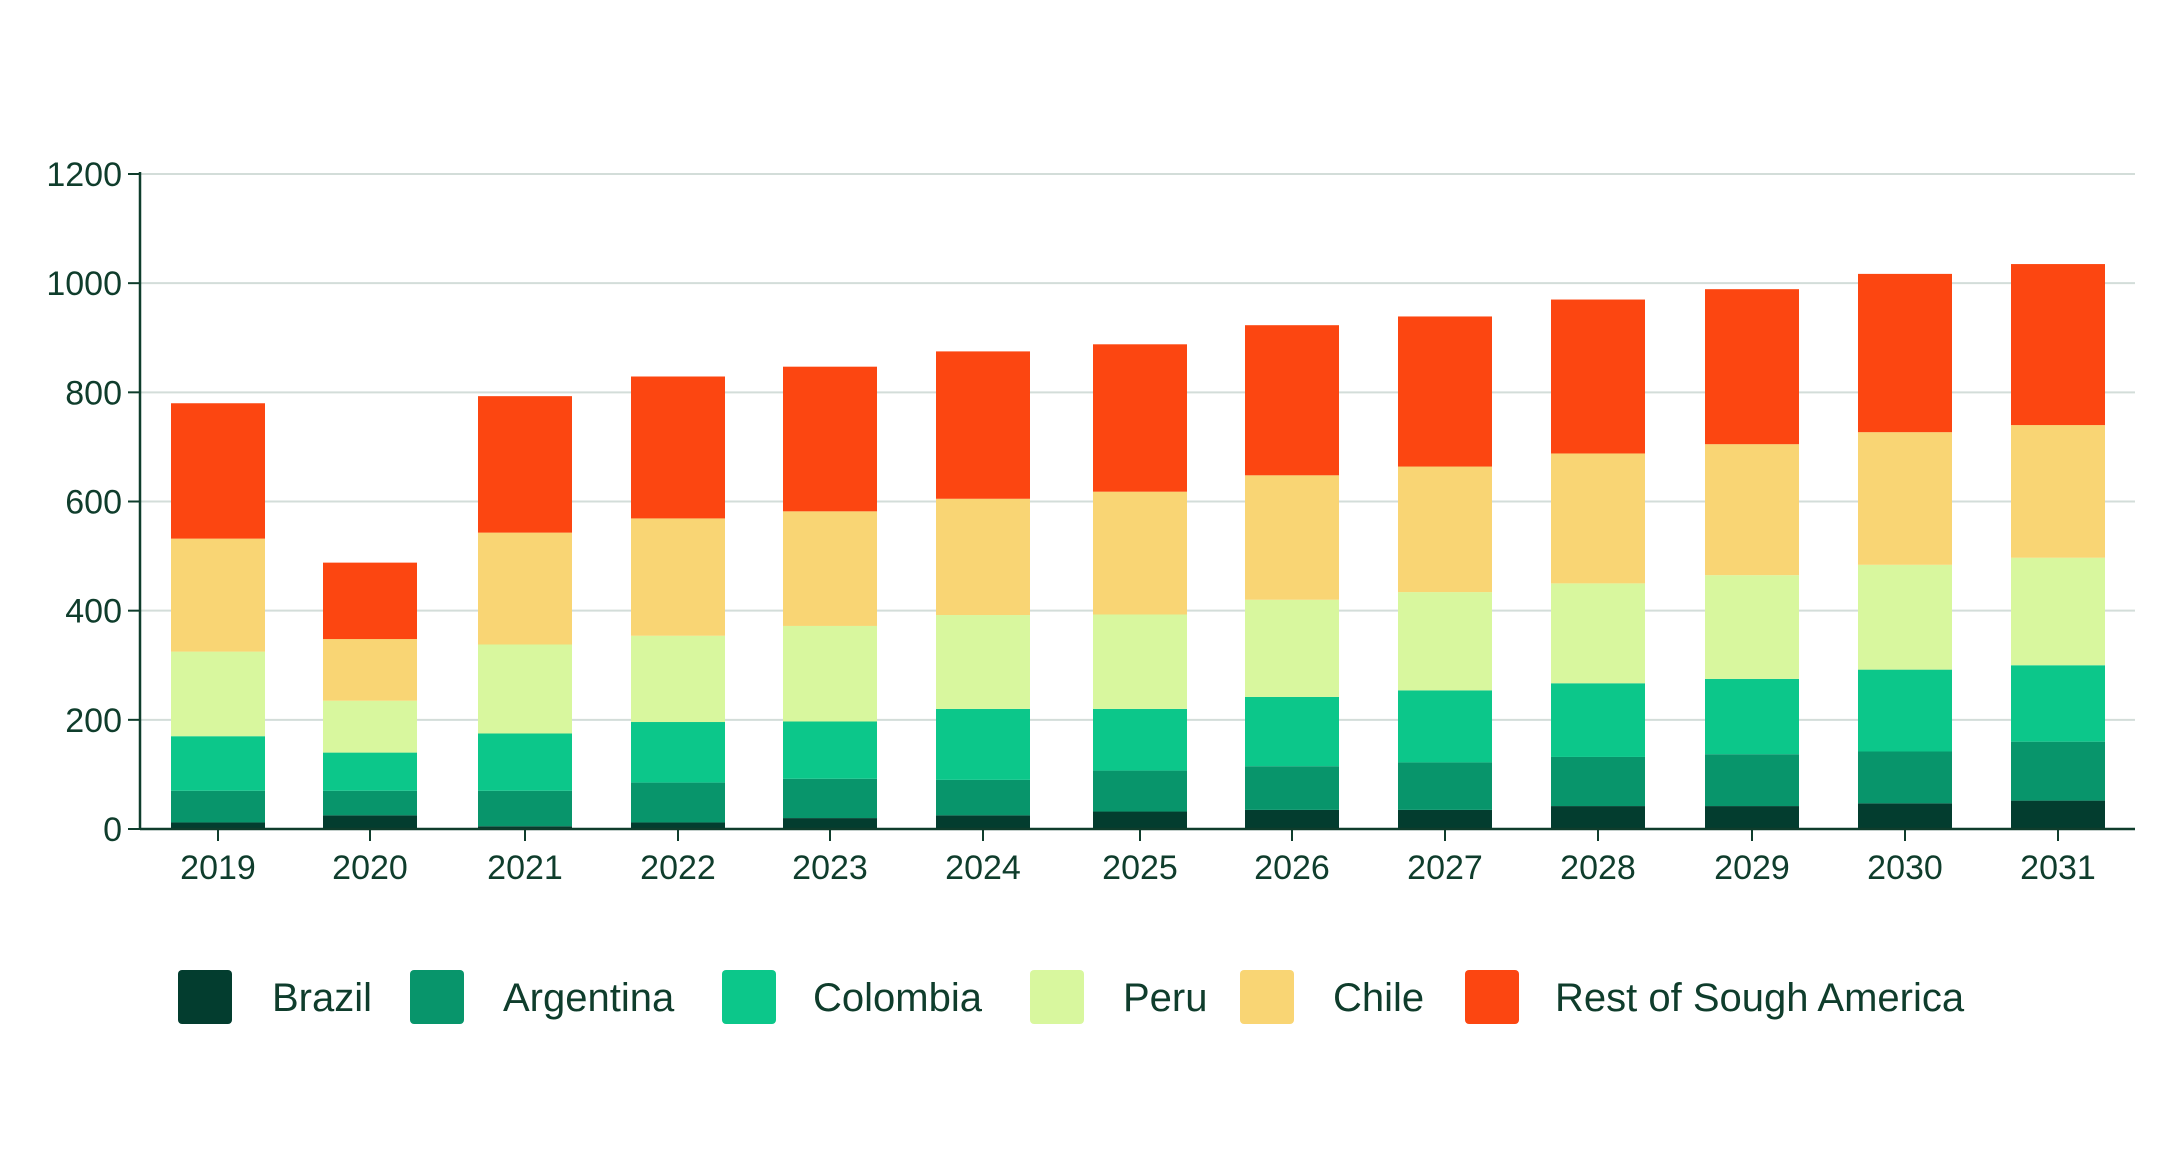 The height and width of the screenshot is (1166, 2160). Describe the element at coordinates (93, 721) in the screenshot. I see `y-tick-label-200: 200` at that location.